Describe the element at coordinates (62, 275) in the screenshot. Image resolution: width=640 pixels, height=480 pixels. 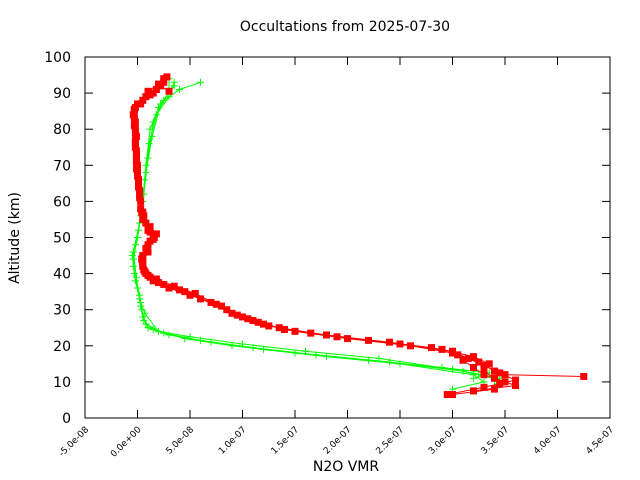
I see `y-tick-label: 40` at that location.